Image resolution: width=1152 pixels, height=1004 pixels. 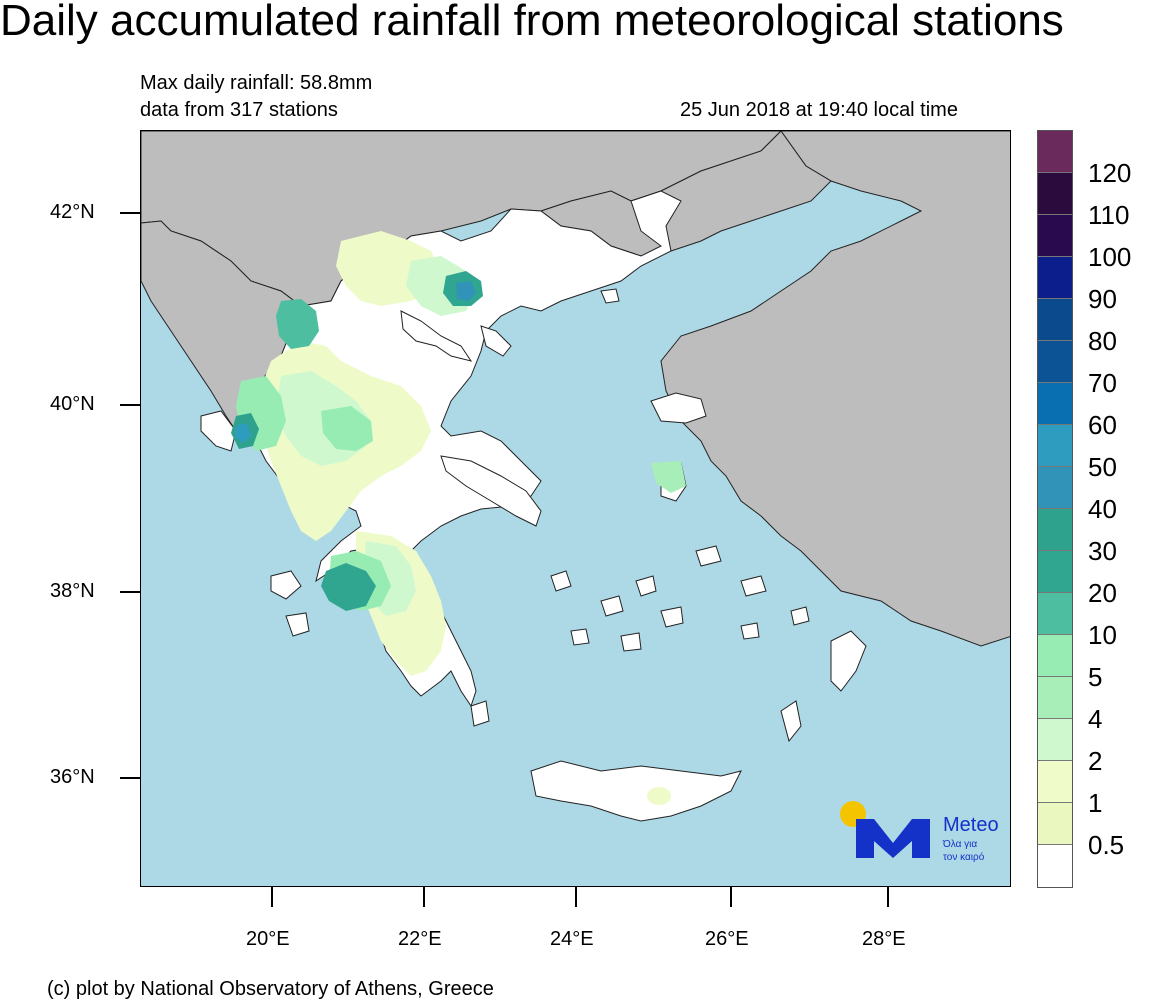 I want to click on colorbar-label: 60, so click(x=1102, y=425).